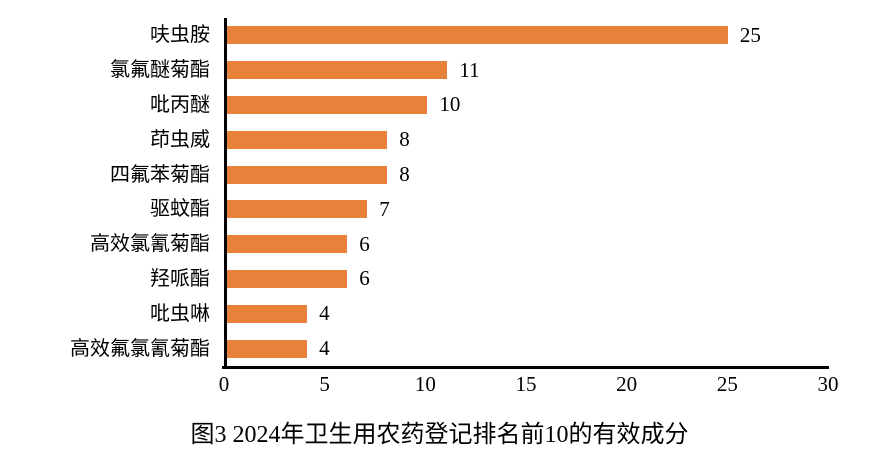 The image size is (879, 468). Describe the element at coordinates (180, 104) in the screenshot. I see `category-label: 吡丙醚` at that location.